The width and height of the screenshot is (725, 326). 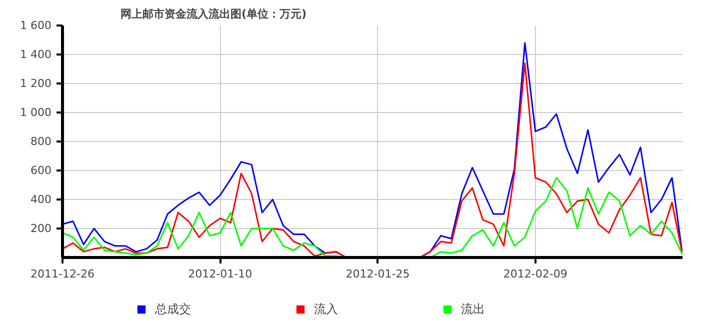 What do you see at coordinates (36, 83) in the screenshot?
I see `y-tick-label: 1 200` at bounding box center [36, 83].